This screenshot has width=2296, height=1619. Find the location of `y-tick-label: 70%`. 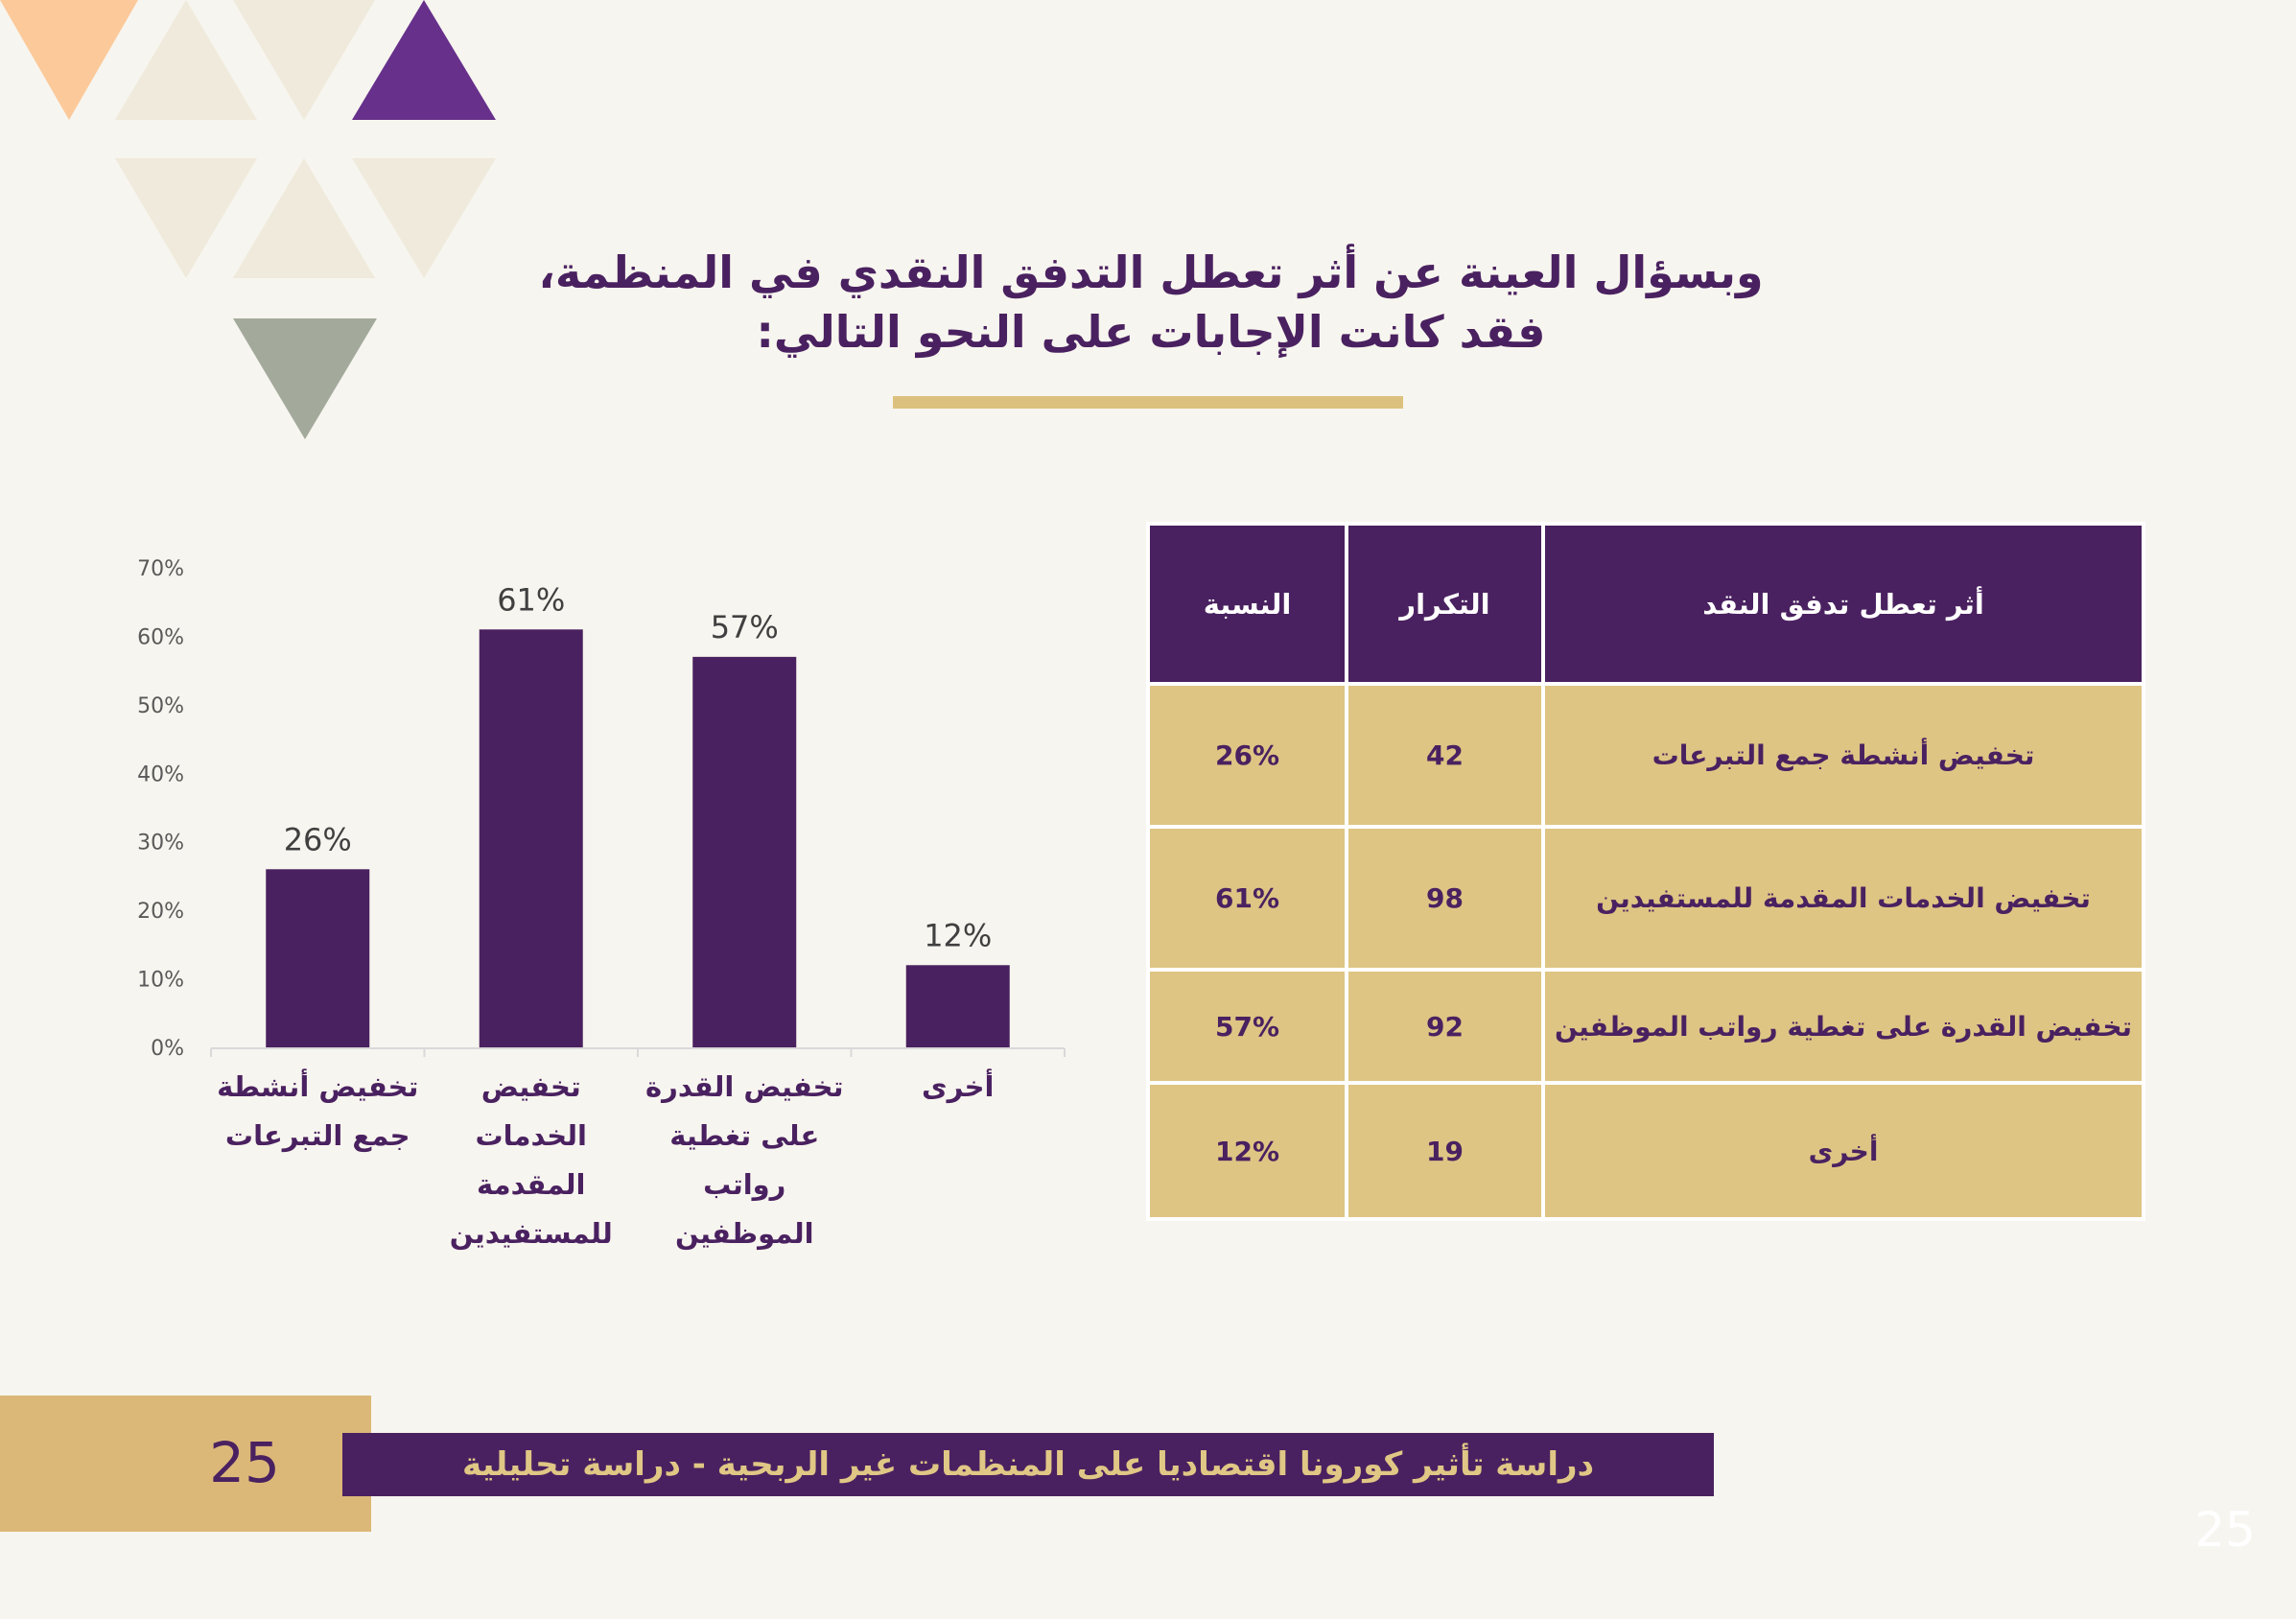

y-tick-label: 70% is located at coordinates (160, 569).